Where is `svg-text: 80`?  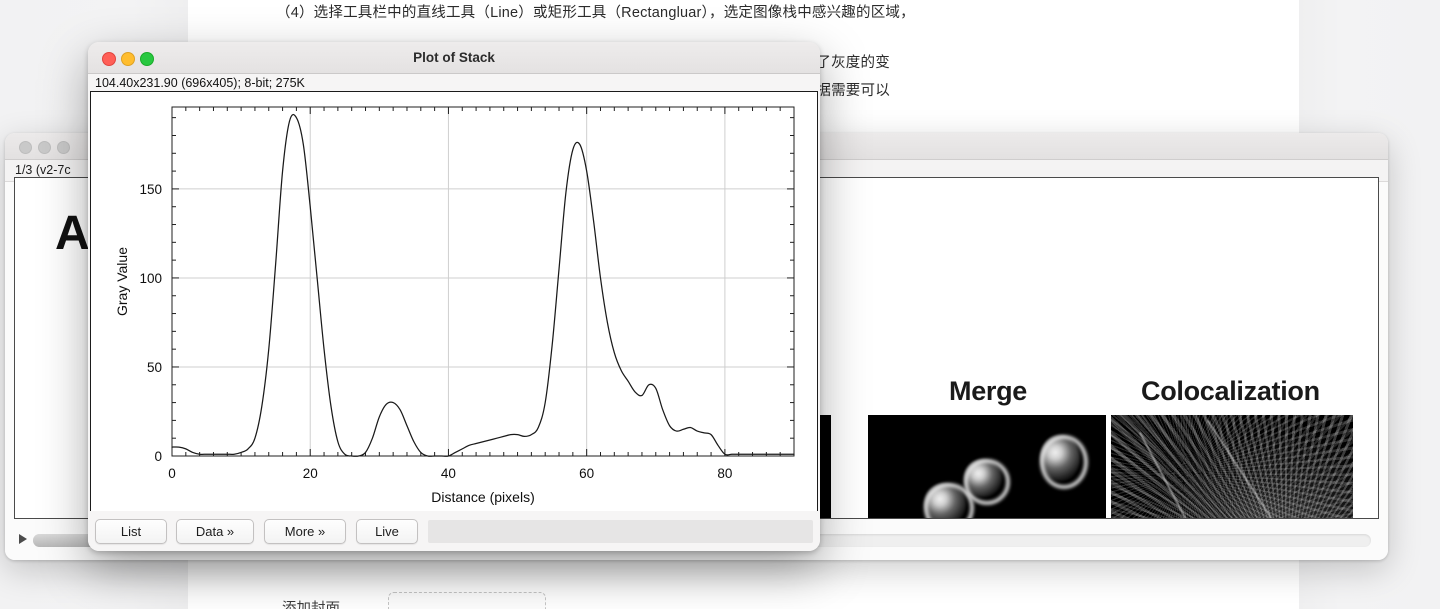 svg-text: 80 is located at coordinates (724, 473).